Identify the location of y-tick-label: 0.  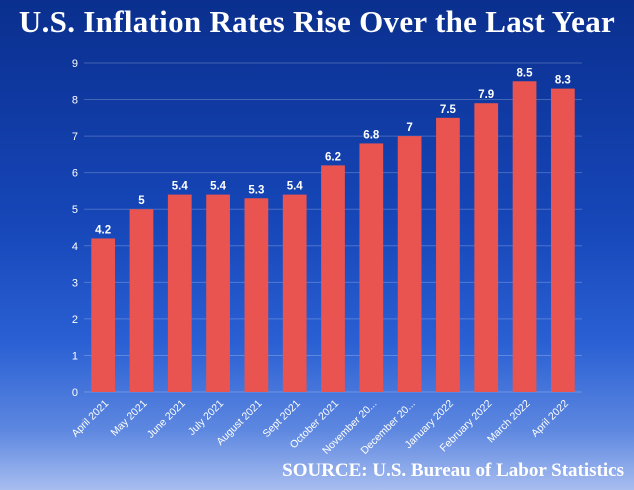
(75, 393).